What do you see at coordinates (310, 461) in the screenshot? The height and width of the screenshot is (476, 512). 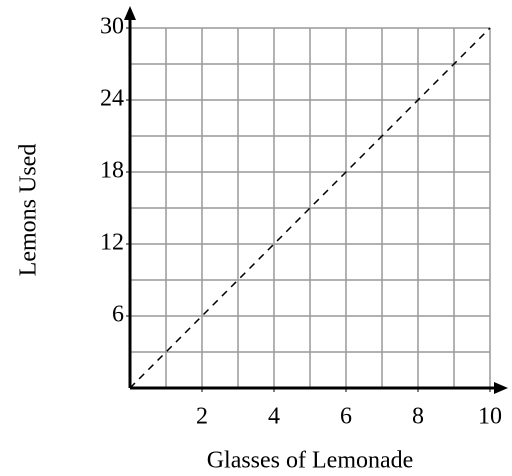 I see `x-axis-label: Glasses of Lemonade` at bounding box center [310, 461].